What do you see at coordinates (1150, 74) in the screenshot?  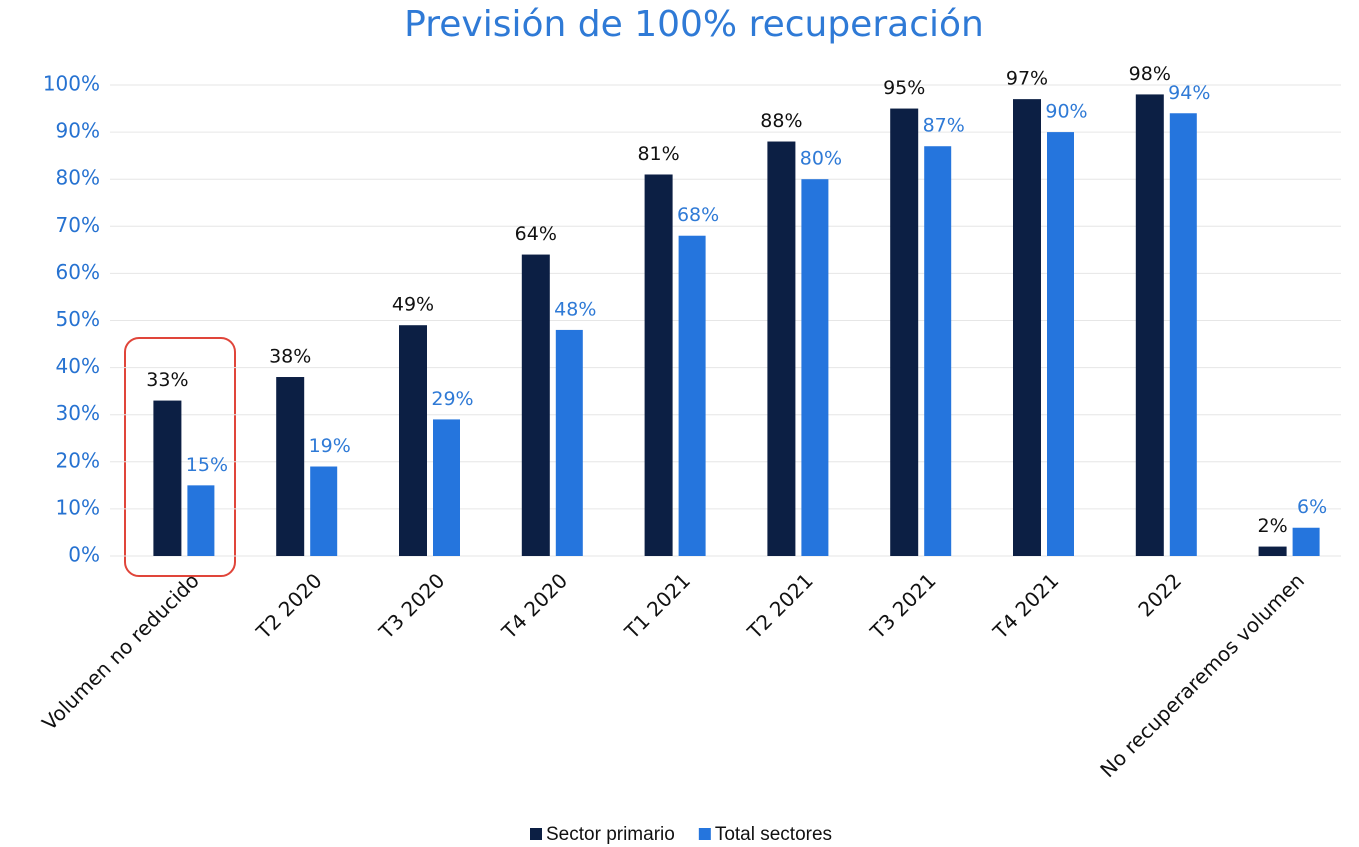 I see `data-label: 98%` at bounding box center [1150, 74].